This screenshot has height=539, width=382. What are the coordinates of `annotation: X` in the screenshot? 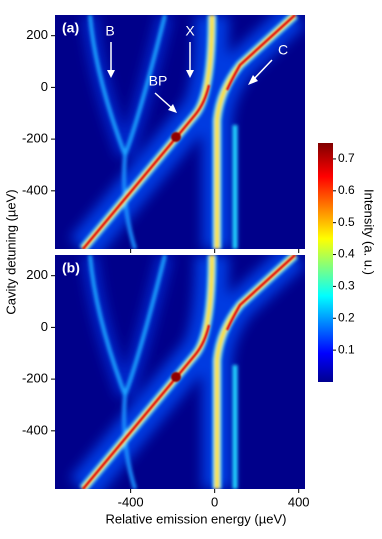 It's located at (190, 31).